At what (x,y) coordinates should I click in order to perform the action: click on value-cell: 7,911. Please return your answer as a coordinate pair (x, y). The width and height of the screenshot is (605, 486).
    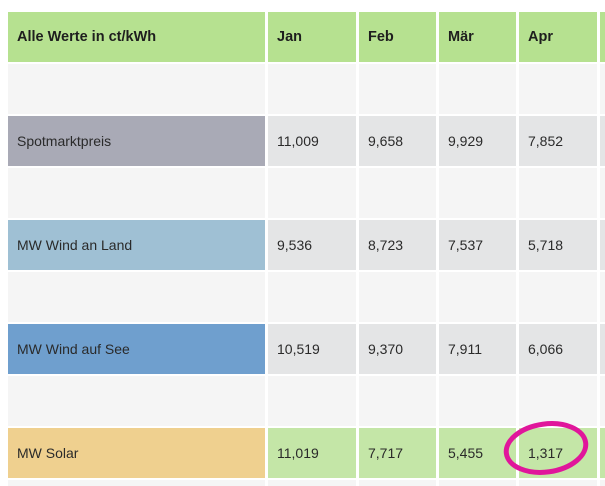
    Looking at the image, I should click on (477, 349).